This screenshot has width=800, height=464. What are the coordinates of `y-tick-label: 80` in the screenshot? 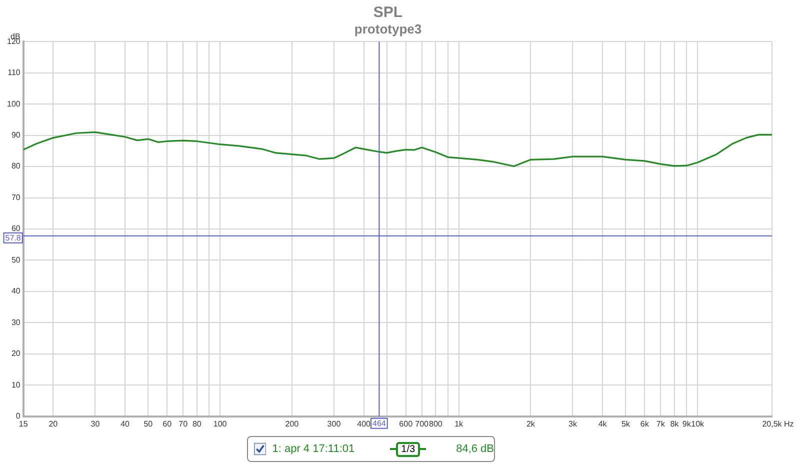 It's located at (16, 166).